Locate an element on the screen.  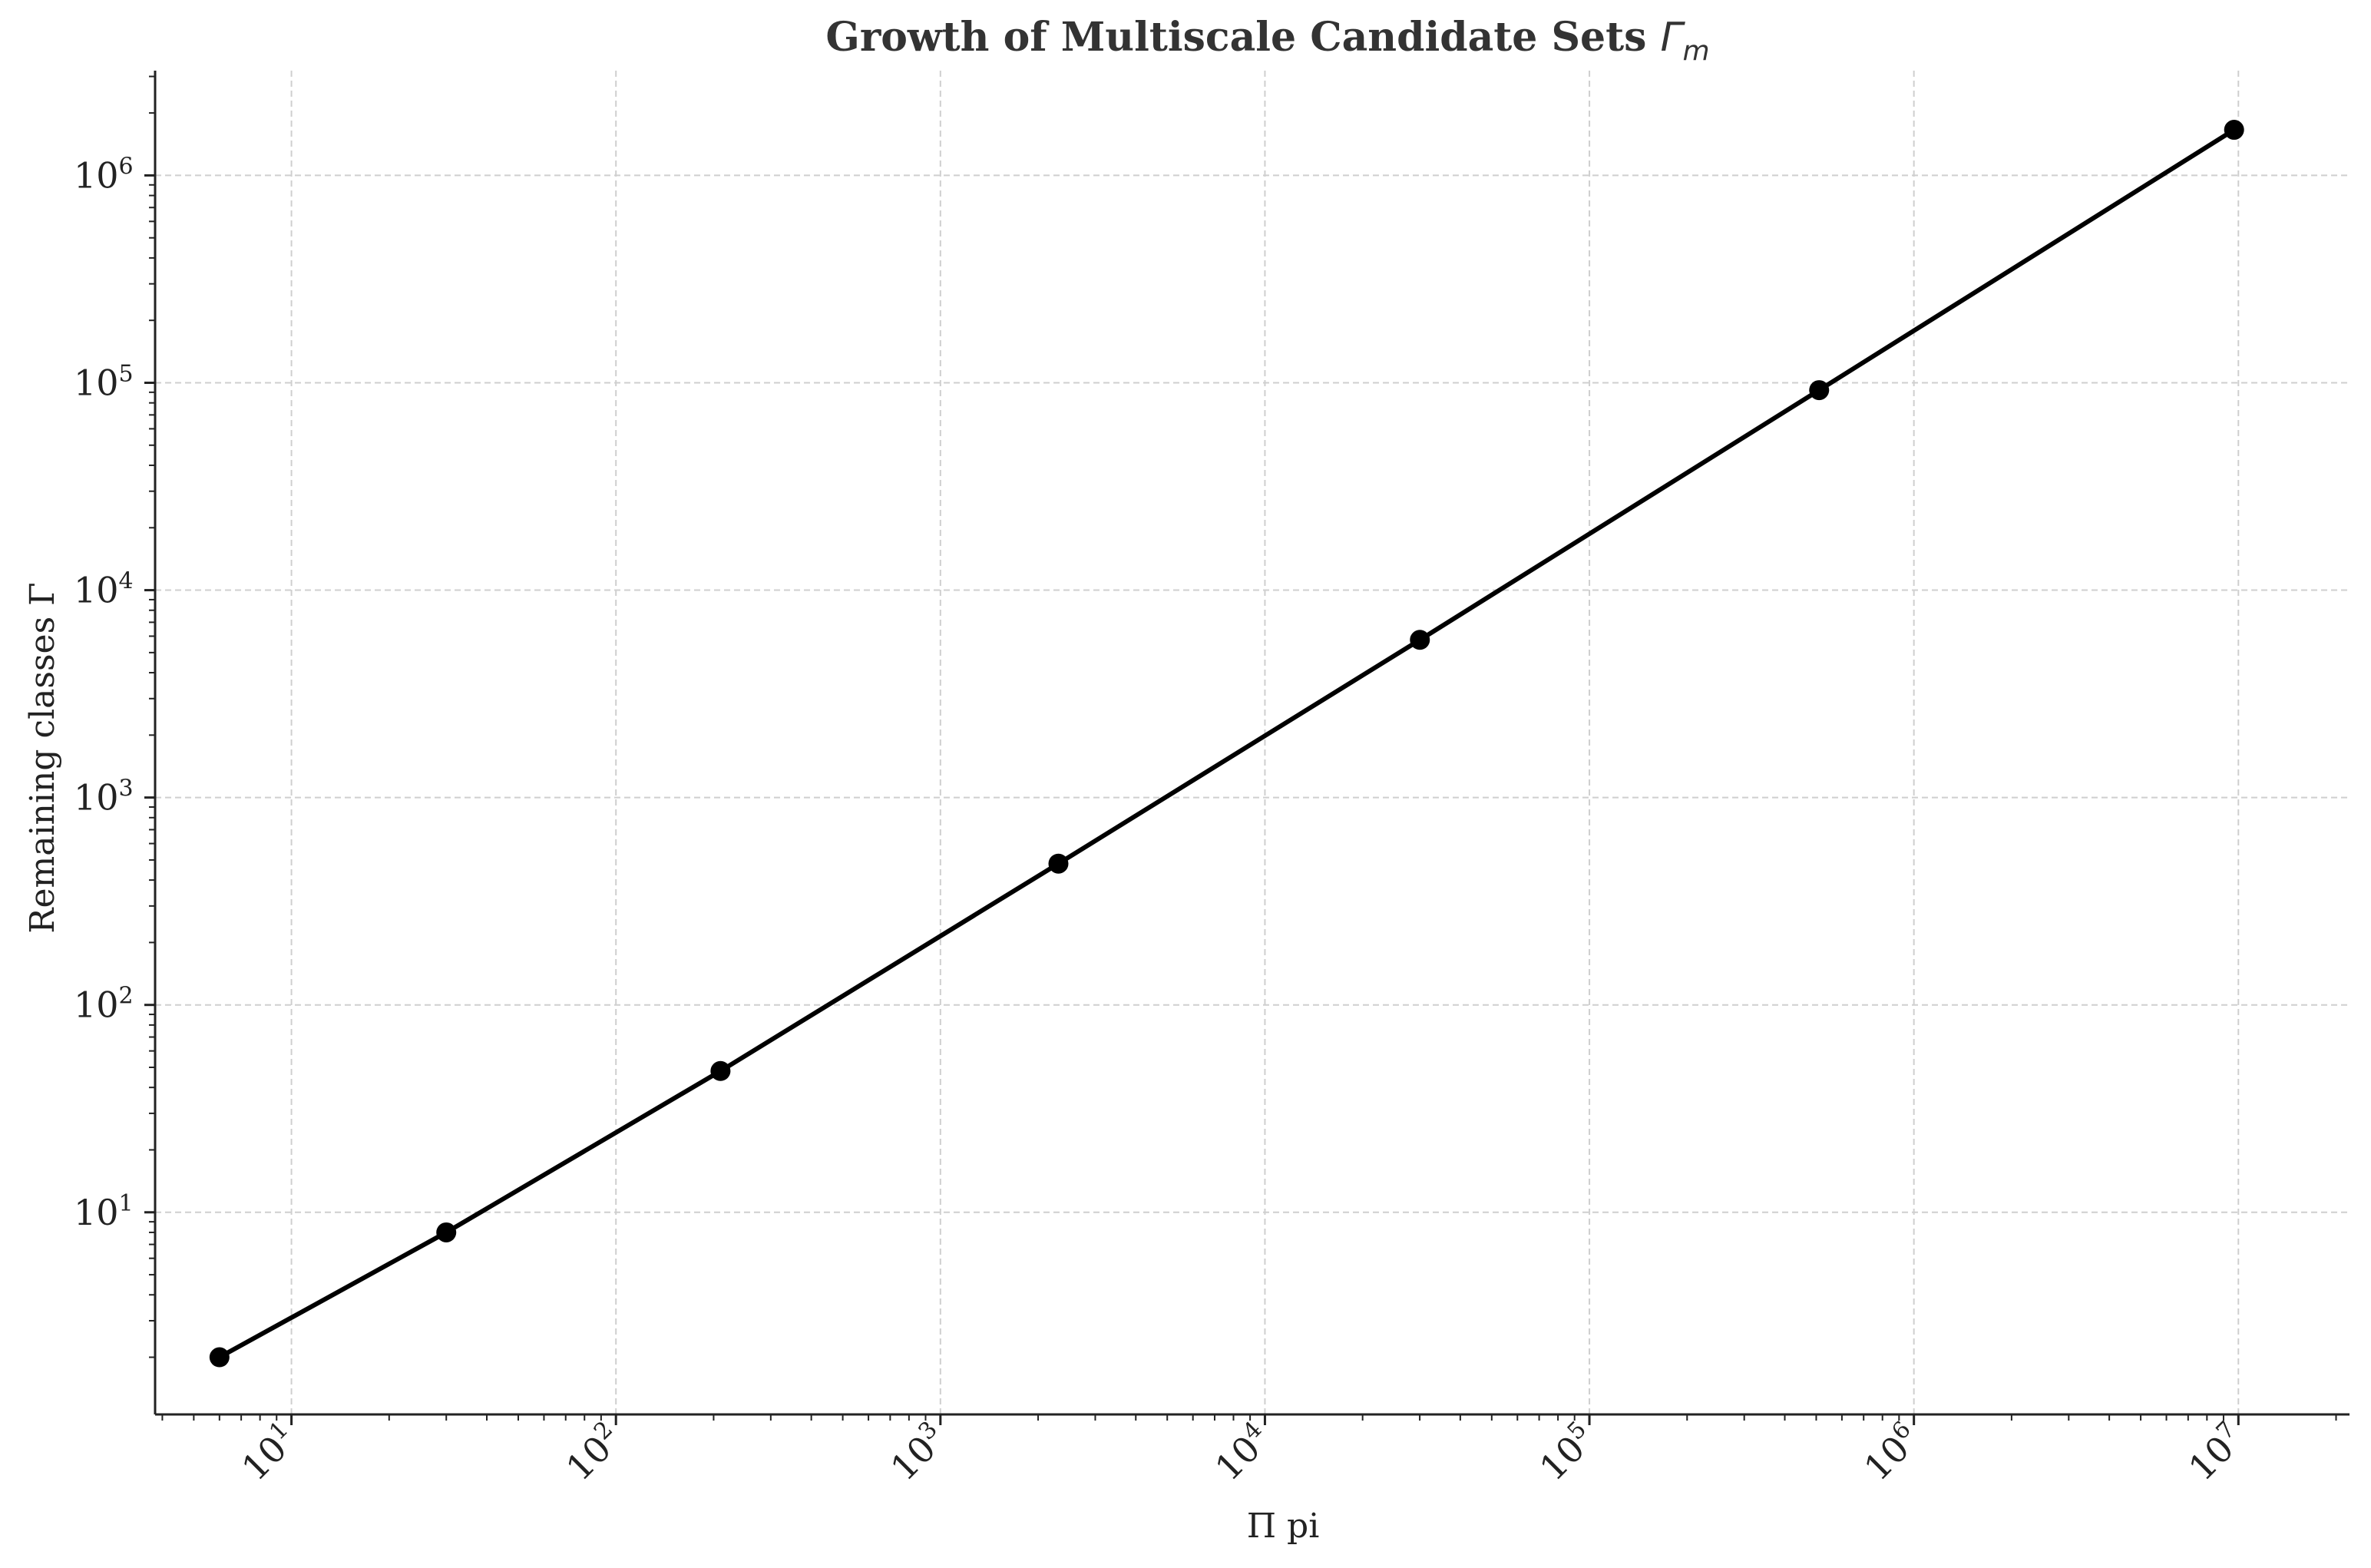
y-tick-exponent: 6 is located at coordinates (126, 167).